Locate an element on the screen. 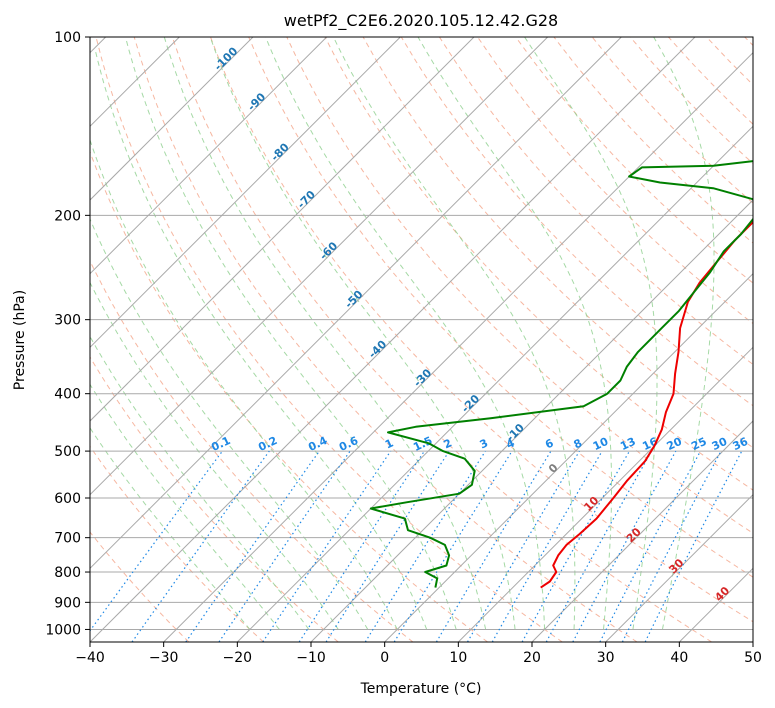 The image size is (775, 708). y-tick-label: 300 is located at coordinates (67, 321).